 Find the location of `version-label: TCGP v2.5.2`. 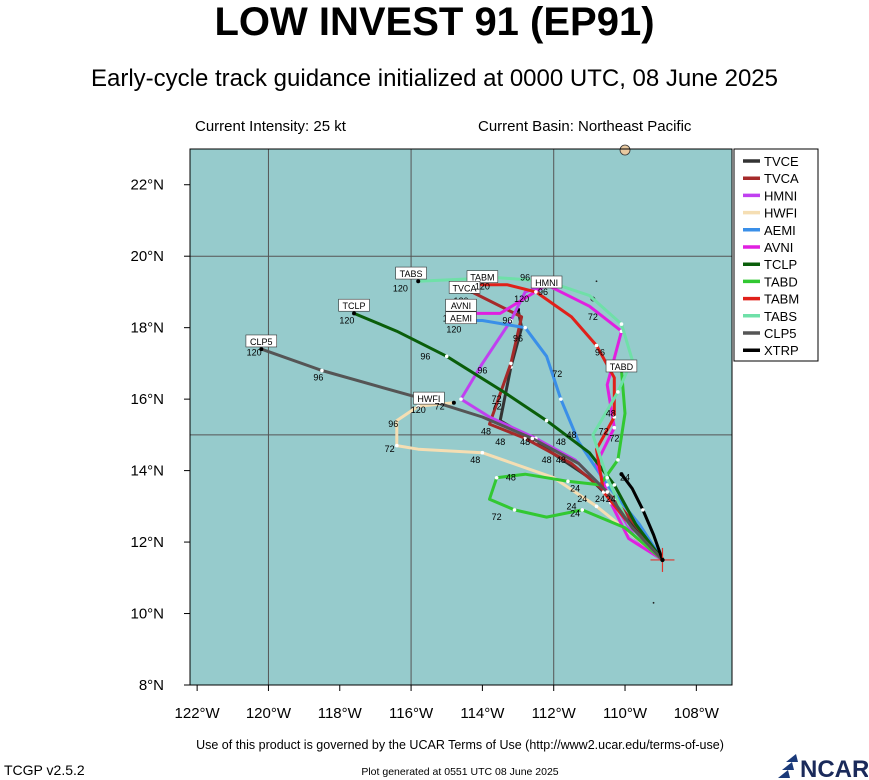

version-label: TCGP v2.5.2 is located at coordinates (44, 770).